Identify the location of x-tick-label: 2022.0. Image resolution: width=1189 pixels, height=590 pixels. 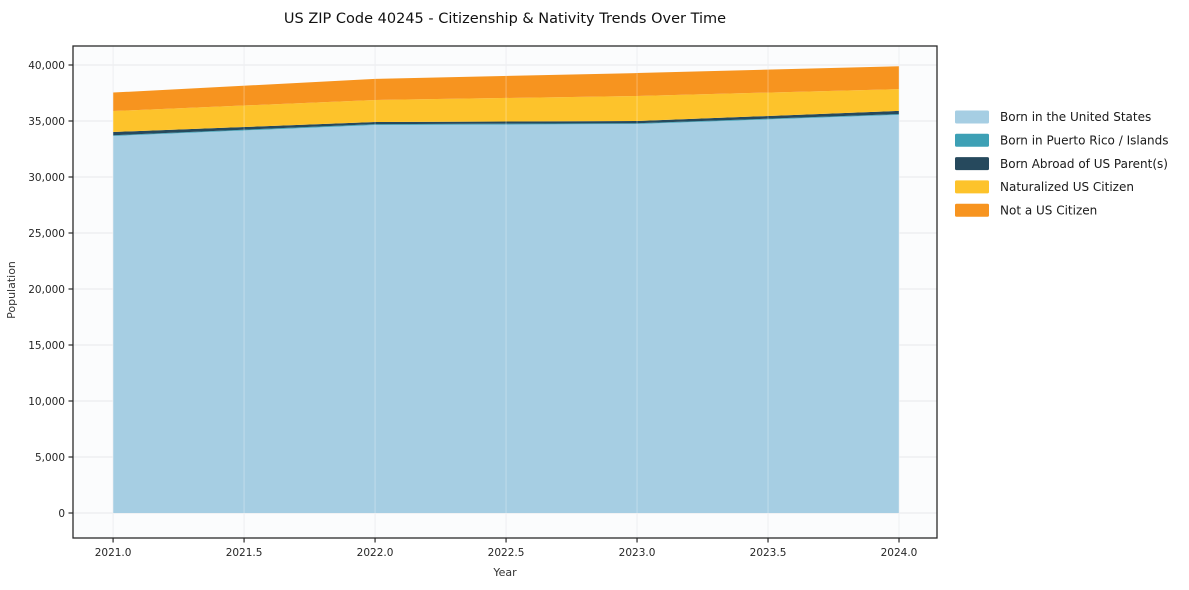
(375, 553).